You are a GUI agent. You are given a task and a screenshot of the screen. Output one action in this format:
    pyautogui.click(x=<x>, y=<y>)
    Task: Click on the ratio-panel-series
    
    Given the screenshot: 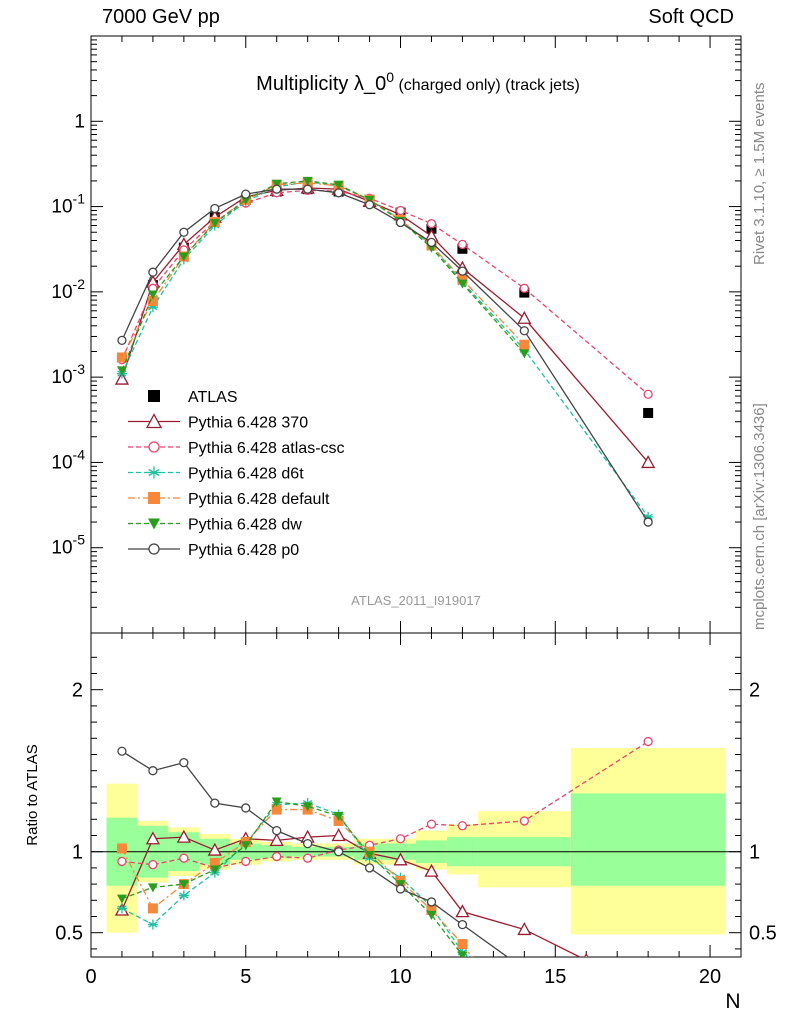 What is the action you would take?
    pyautogui.click(x=383, y=846)
    